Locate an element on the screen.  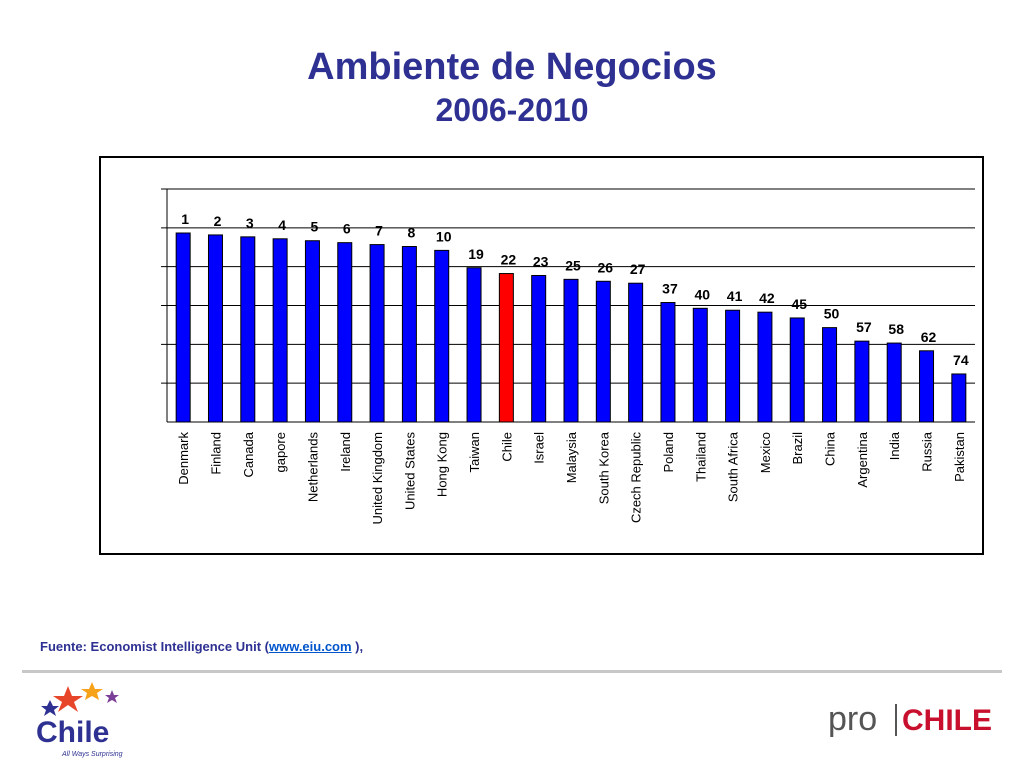
chile-logo-word: Chile is located at coordinates (72, 732).